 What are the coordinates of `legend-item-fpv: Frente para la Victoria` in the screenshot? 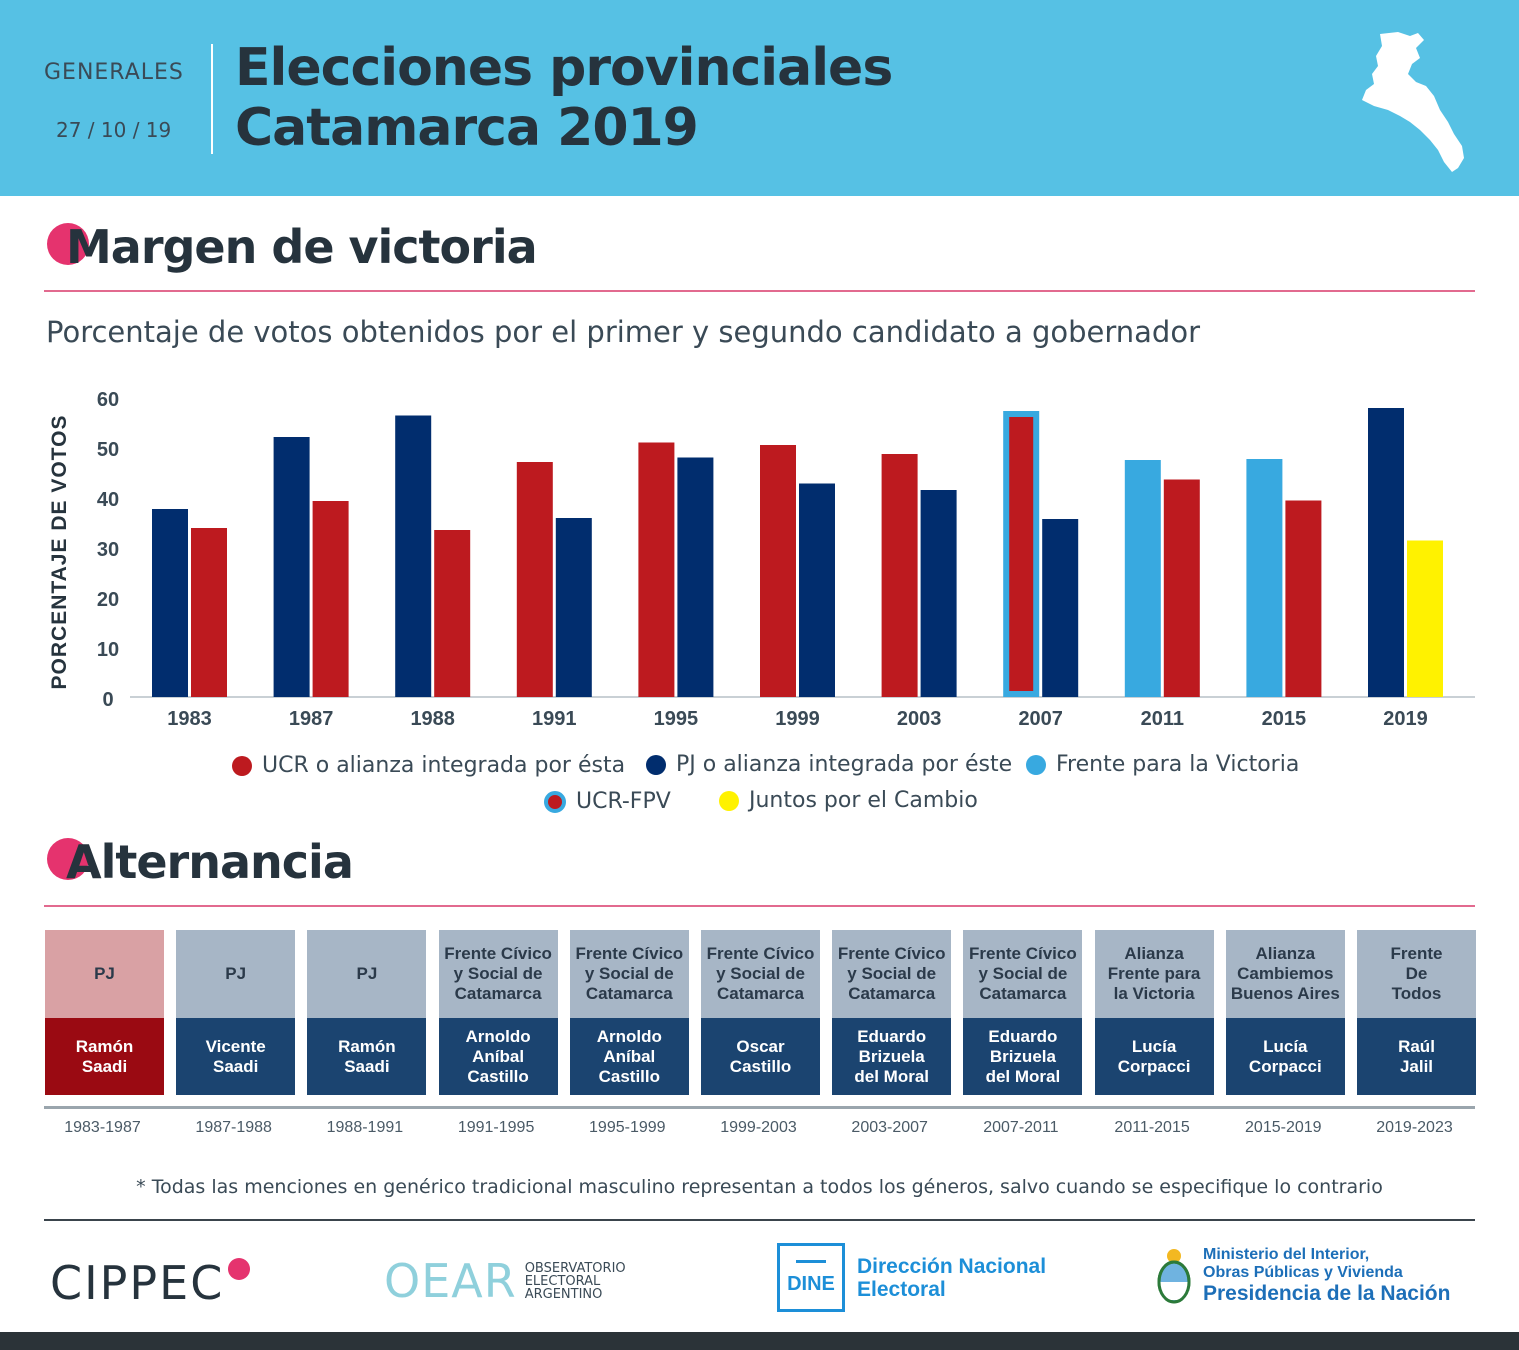 It's located at (1162, 764).